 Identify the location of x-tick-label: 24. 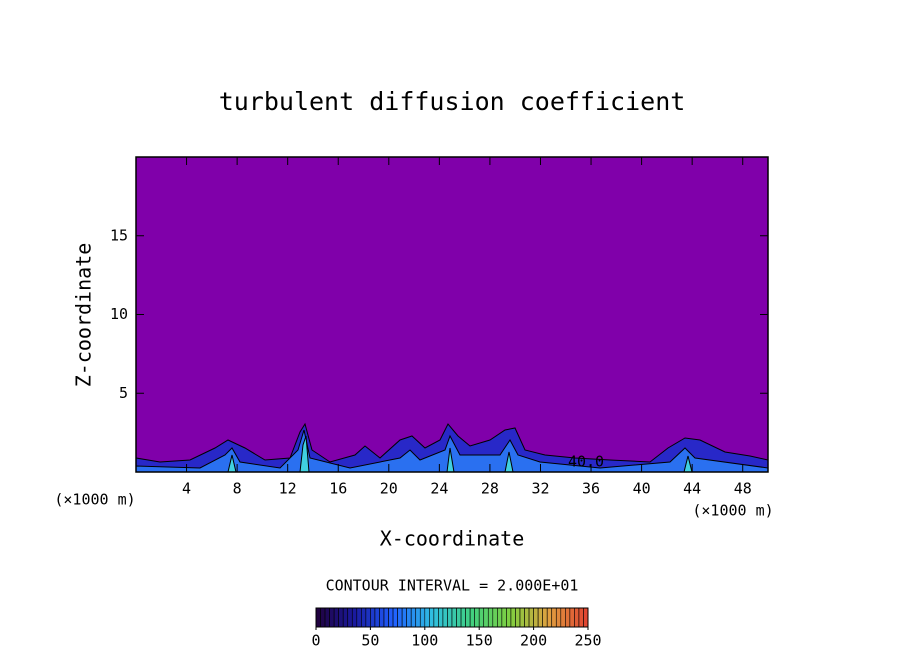
(439, 489).